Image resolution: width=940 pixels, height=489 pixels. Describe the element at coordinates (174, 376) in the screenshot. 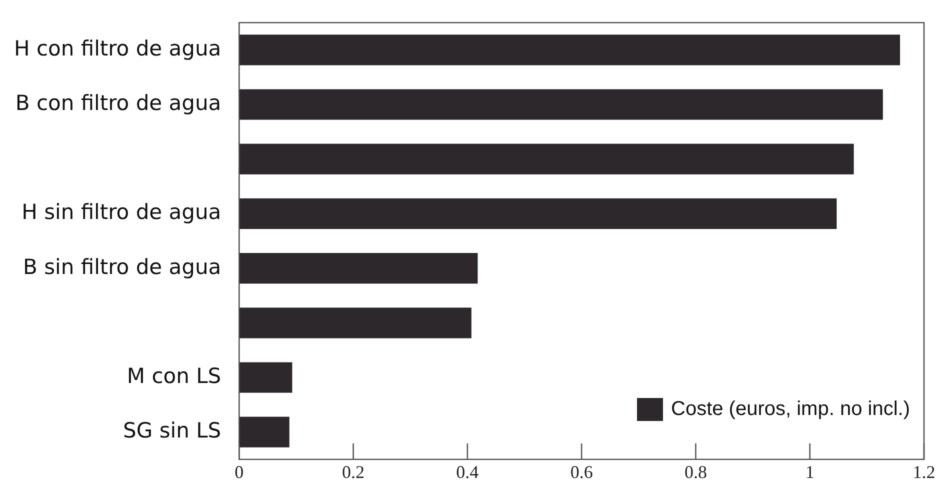

I see `y-tick-label: M con LS` at that location.